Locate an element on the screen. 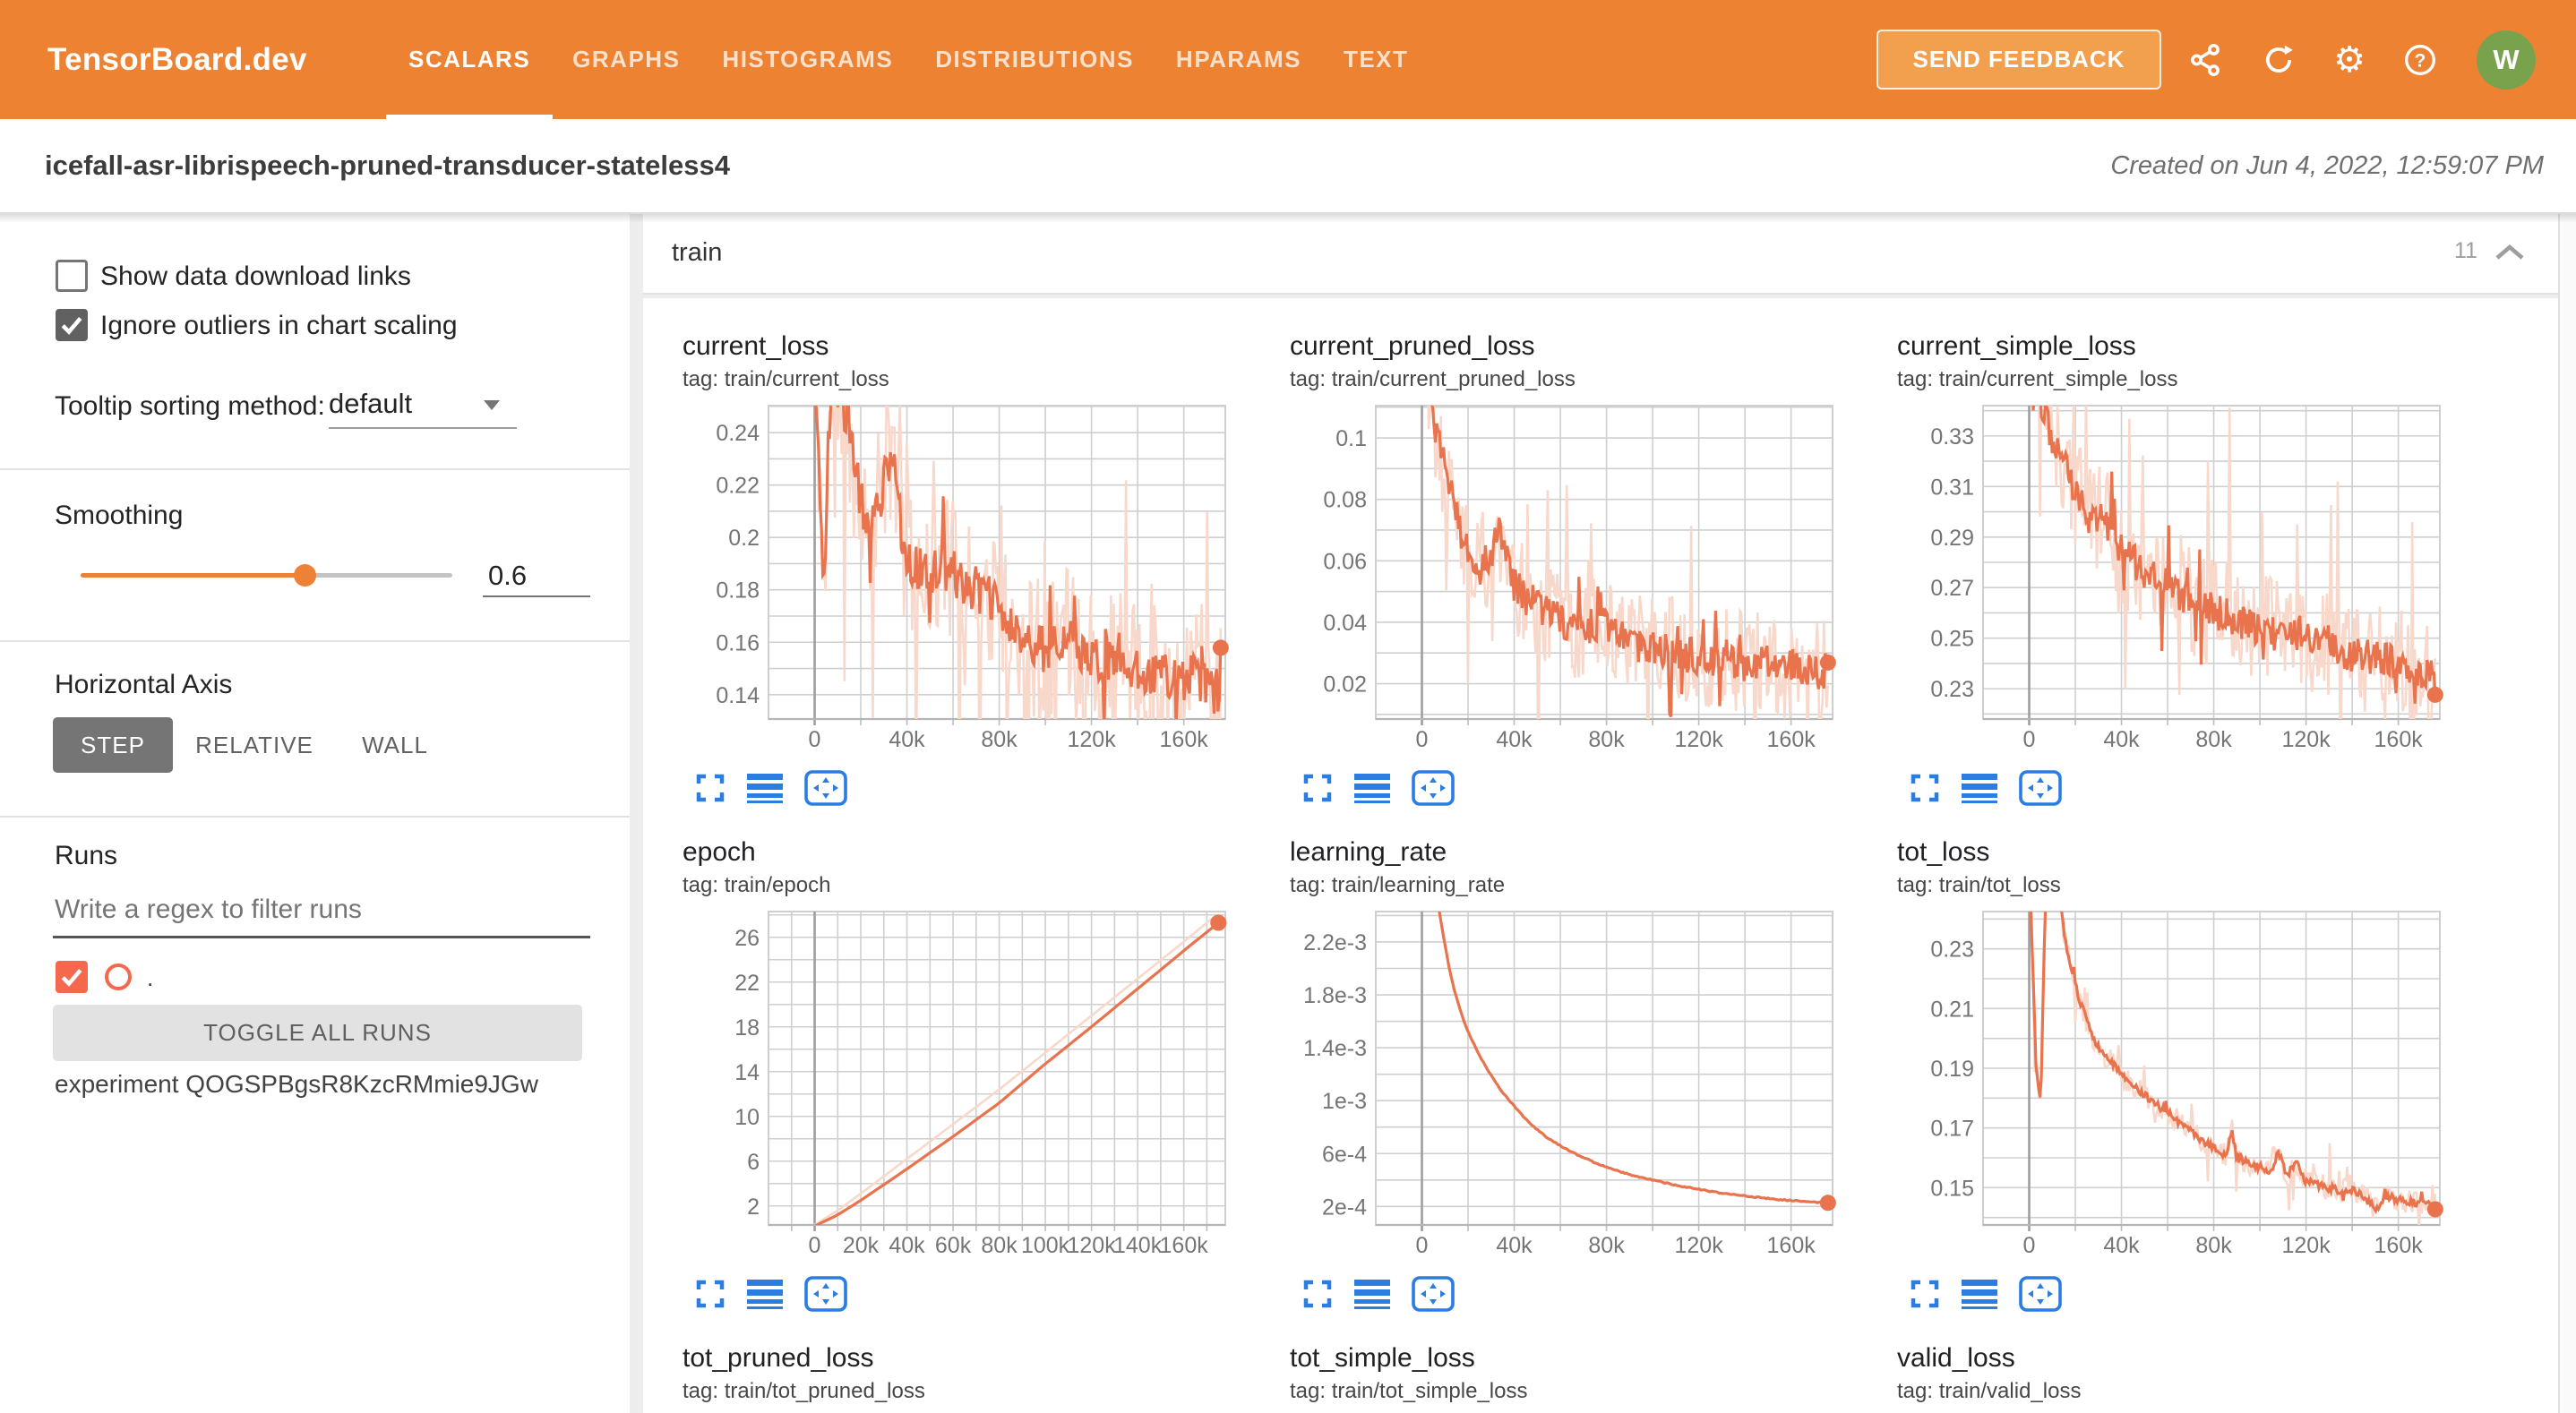 This screenshot has height=1413, width=2576. collapse-chevron-icon is located at coordinates (2510, 255).